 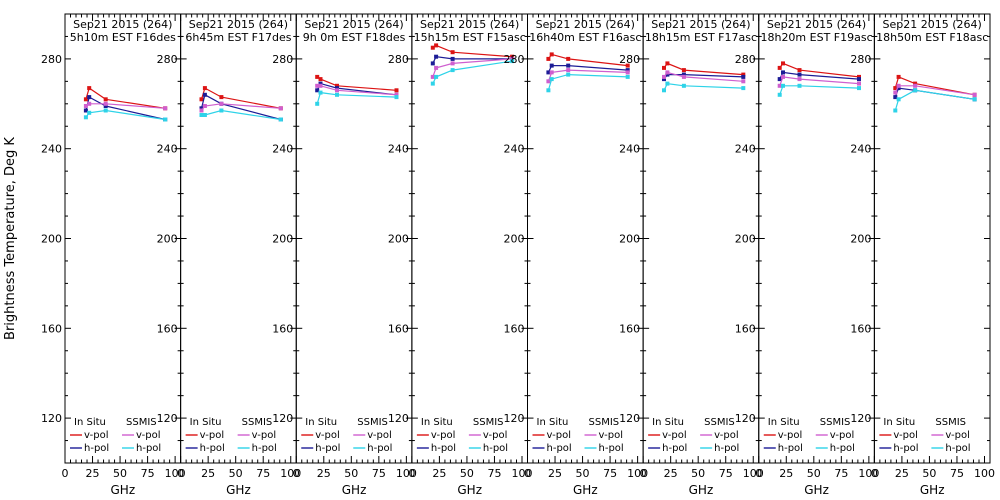 What do you see at coordinates (585, 37) in the screenshot?
I see `panel-title-pass: 16h40m EST F16asc` at bounding box center [585, 37].